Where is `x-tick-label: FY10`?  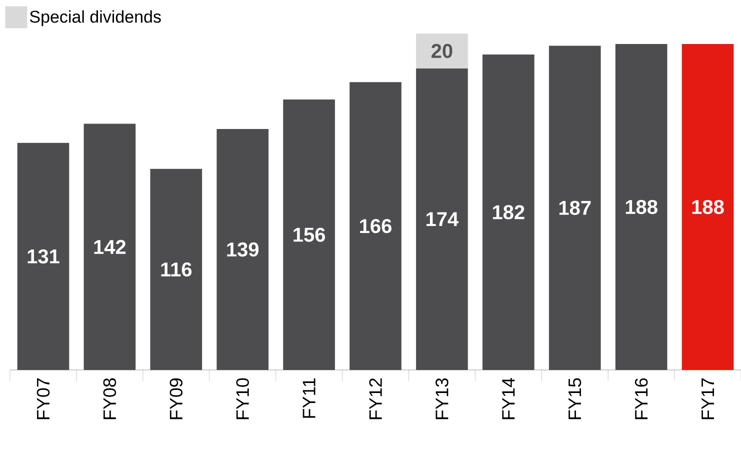 x-tick-label: FY10 is located at coordinates (242, 399).